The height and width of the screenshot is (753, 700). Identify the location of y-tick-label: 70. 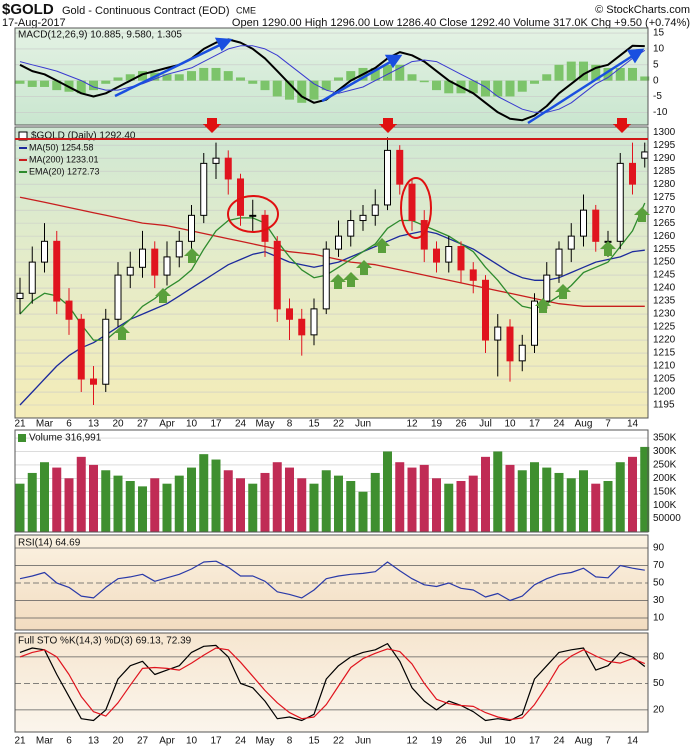
(659, 565).